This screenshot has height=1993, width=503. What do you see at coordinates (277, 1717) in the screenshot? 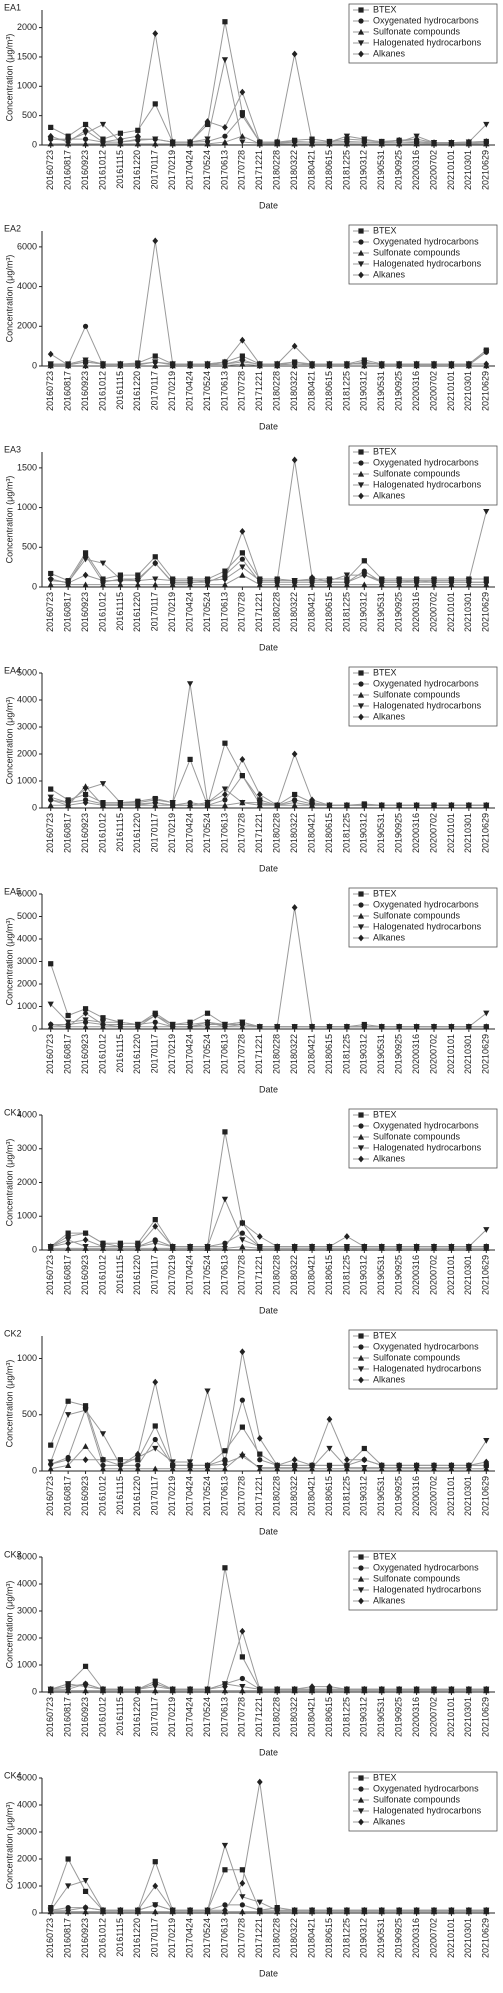
I see `x-tick-label: 20180228` at bounding box center [277, 1717].